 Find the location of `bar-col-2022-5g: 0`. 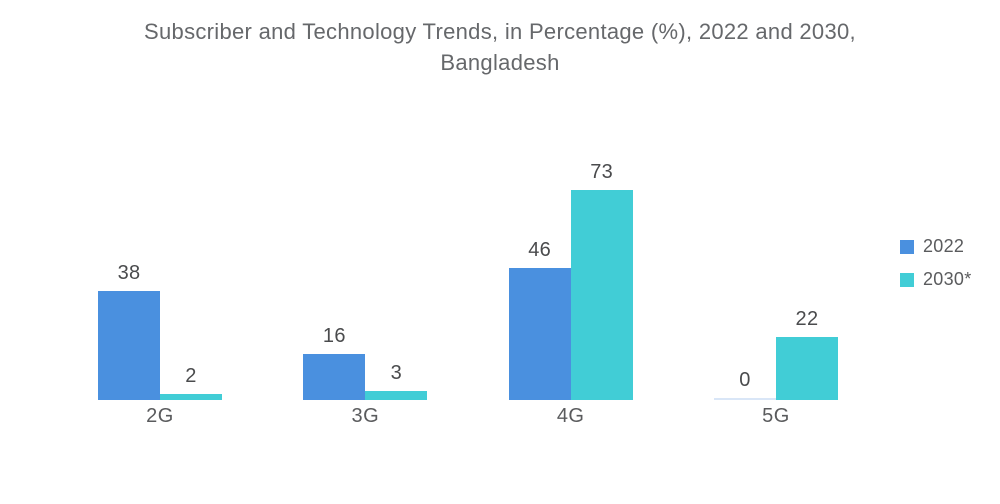

bar-col-2022-5g: 0 is located at coordinates (744, 384).